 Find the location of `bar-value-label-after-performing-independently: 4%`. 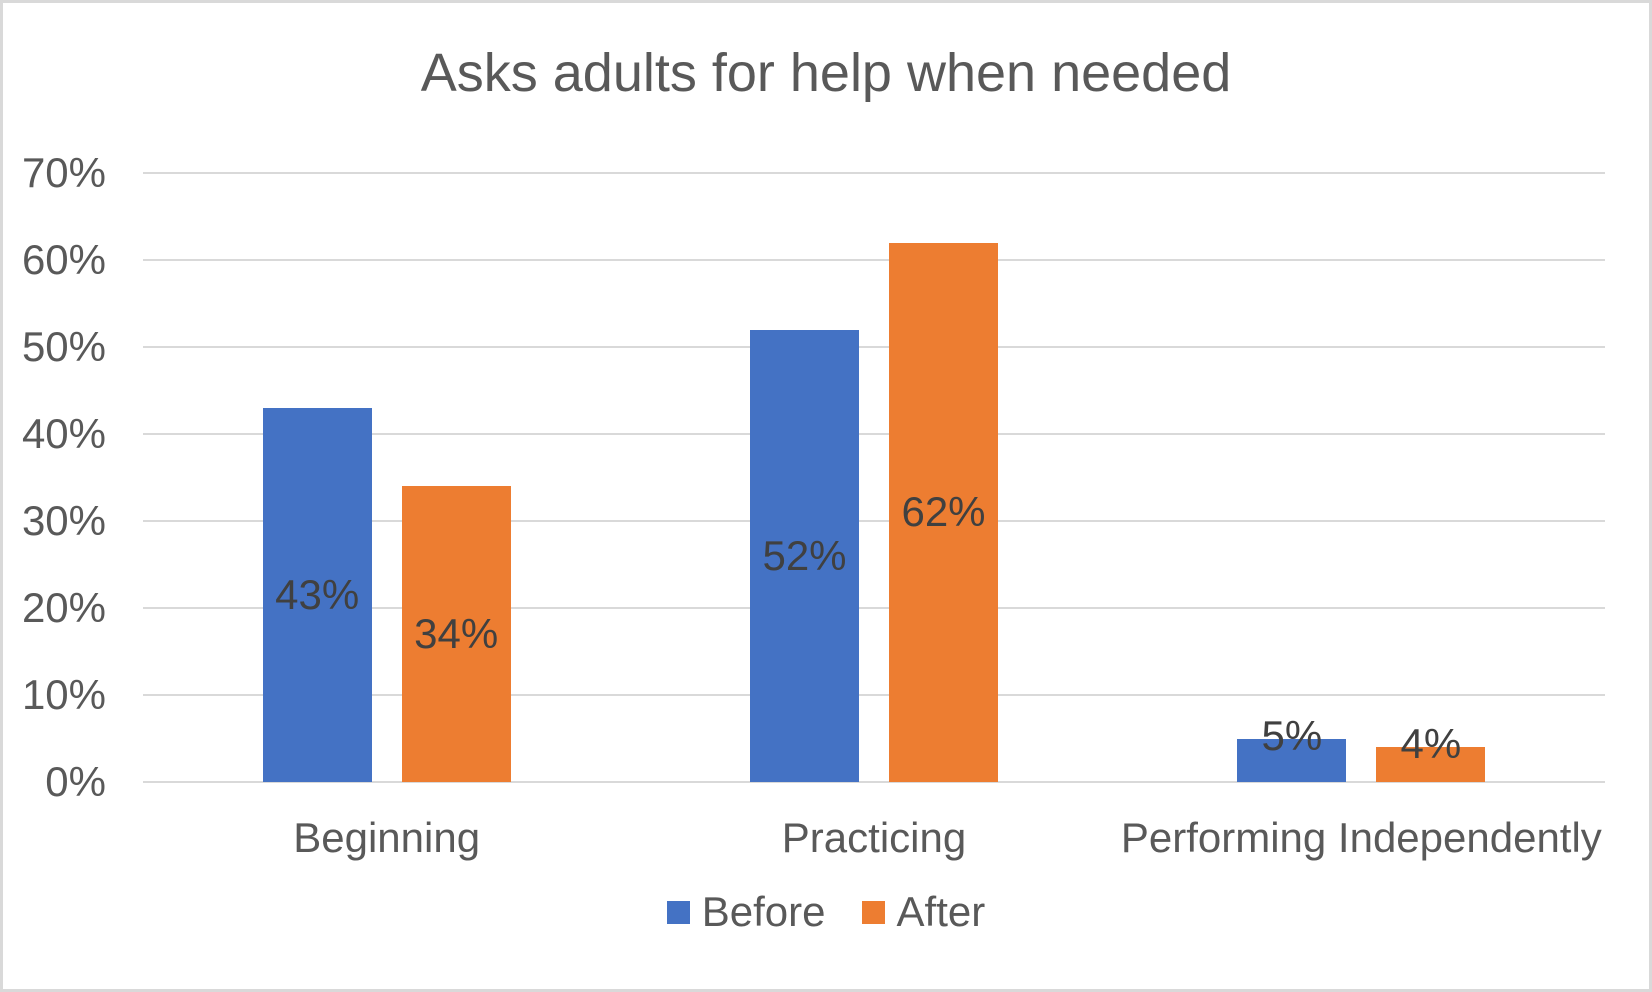

bar-value-label-after-performing-independently: 4% is located at coordinates (1431, 744).